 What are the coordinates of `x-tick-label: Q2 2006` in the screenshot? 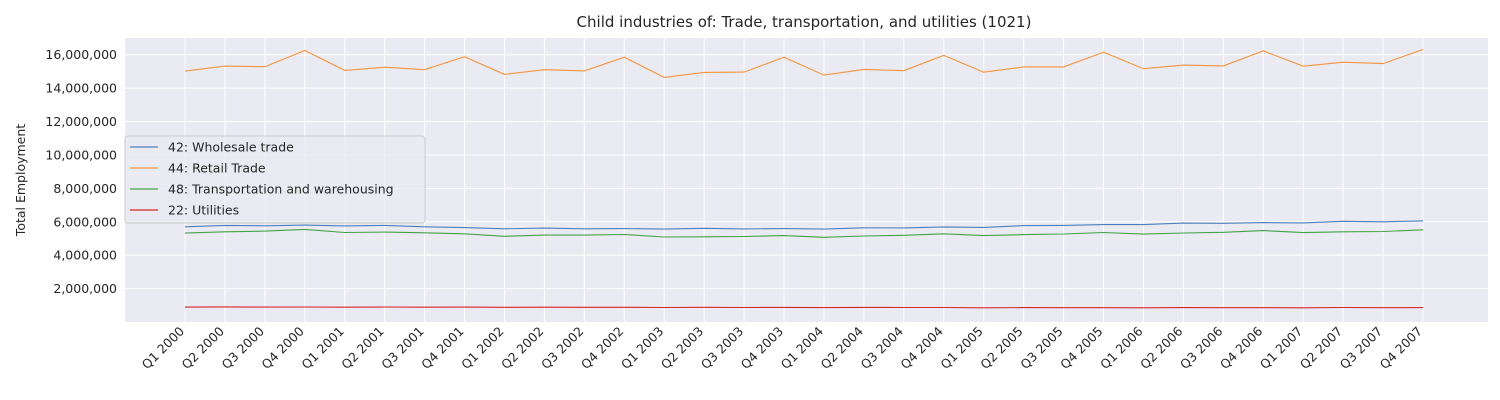 It's located at (1161, 347).